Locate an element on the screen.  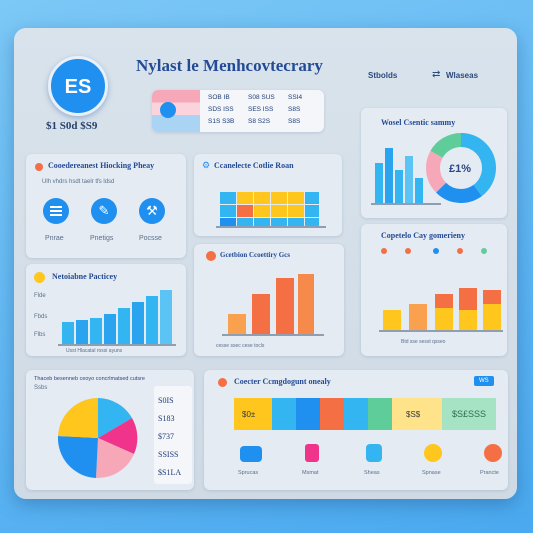
y-tick: Flde is located at coordinates (40, 296).